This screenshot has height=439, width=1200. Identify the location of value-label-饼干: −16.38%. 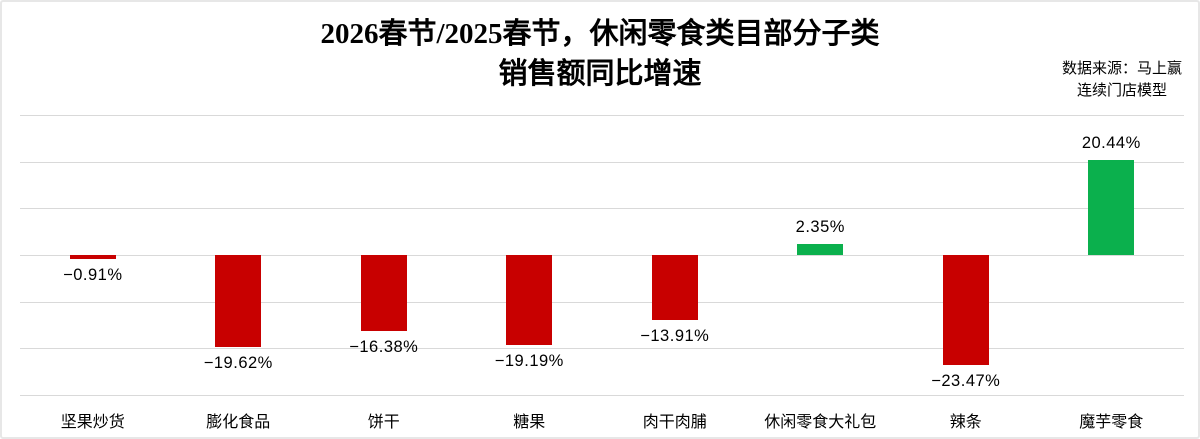
(384, 347).